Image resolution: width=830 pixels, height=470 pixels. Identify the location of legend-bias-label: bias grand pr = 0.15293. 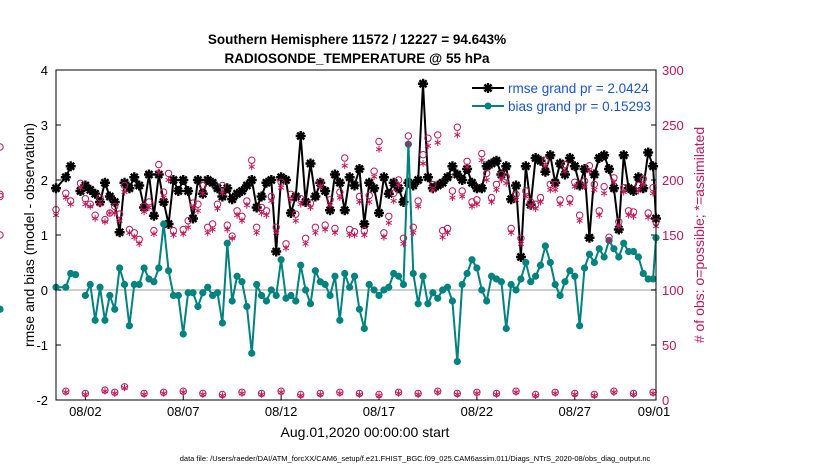
(579, 106).